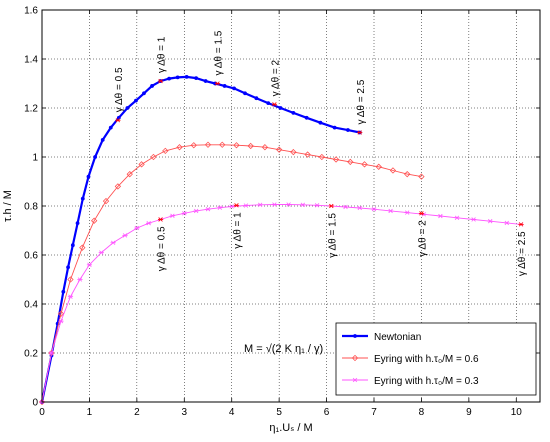 Image resolution: width=550 pixels, height=442 pixels. I want to click on x-tick-label: 4, so click(232, 412).